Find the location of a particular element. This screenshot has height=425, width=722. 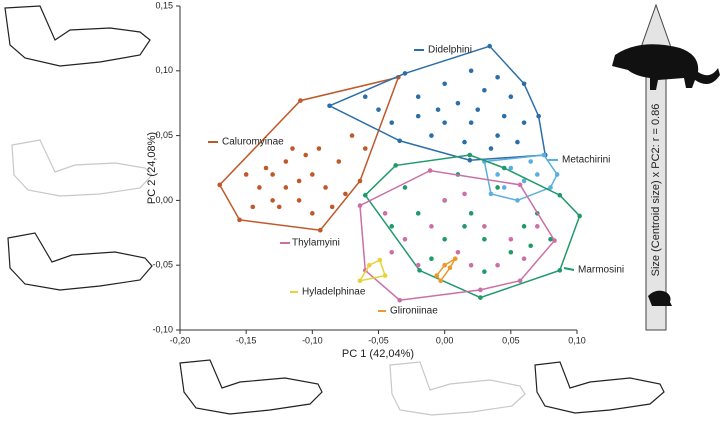

y-tick-label: -0,05 is located at coordinates (162, 265).